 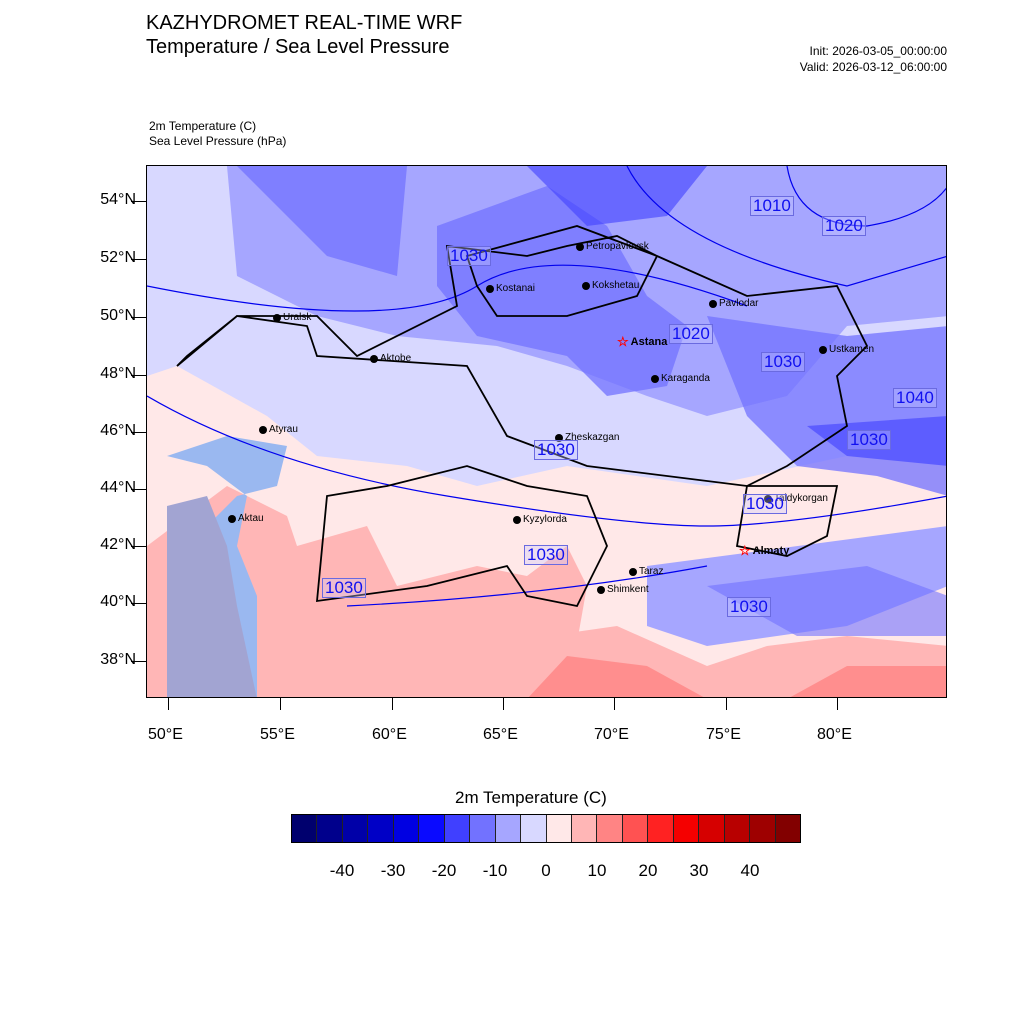 I want to click on lat-label: 48°N, so click(x=118, y=373).